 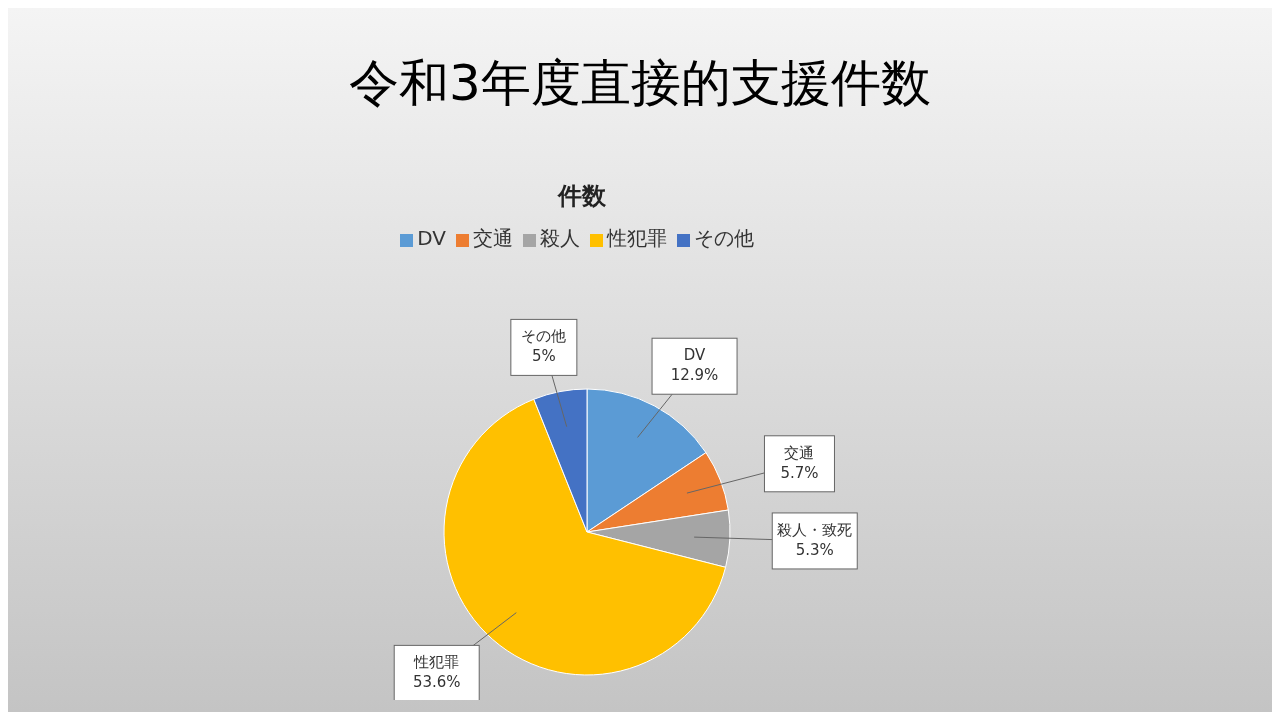 What do you see at coordinates (799, 462) in the screenshot?
I see `data-label: 交通 5.7%` at bounding box center [799, 462].